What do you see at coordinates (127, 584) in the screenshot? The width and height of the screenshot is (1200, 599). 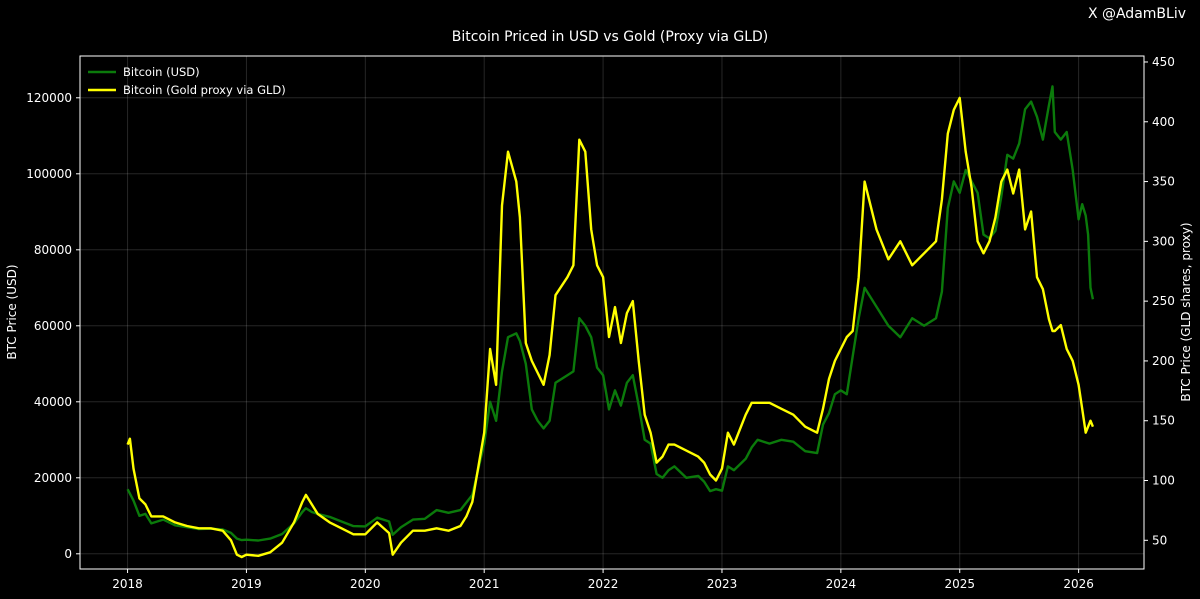 I see `x-tick-label: 2018` at bounding box center [127, 584].